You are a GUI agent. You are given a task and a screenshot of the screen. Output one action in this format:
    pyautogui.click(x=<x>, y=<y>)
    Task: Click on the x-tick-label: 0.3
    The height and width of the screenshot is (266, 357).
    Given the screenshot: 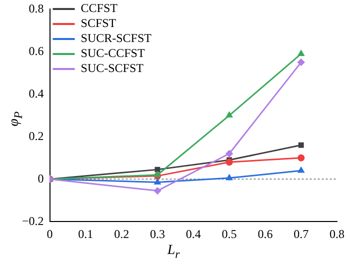 What is the action you would take?
    pyautogui.click(x=157, y=233)
    